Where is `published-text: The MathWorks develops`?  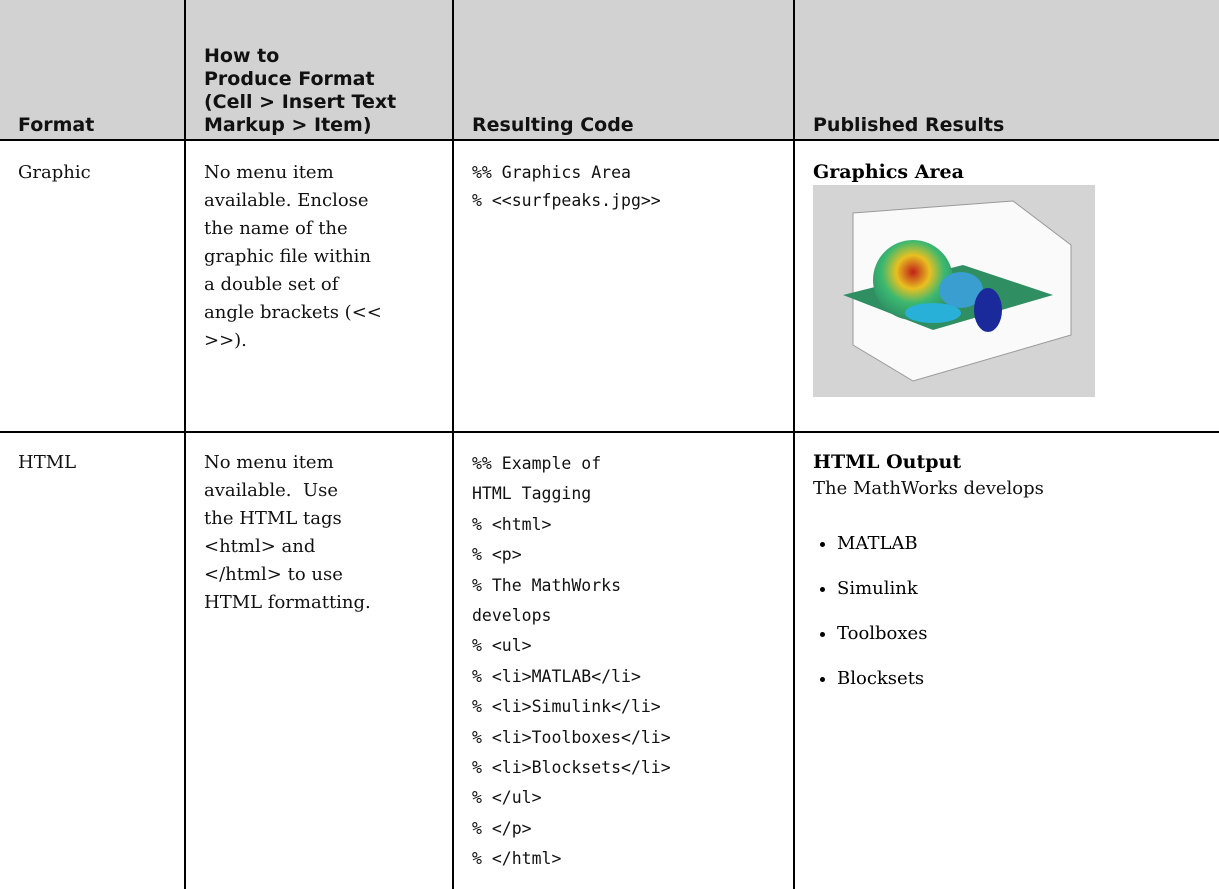
published-text: The MathWorks develops is located at coordinates (928, 488).